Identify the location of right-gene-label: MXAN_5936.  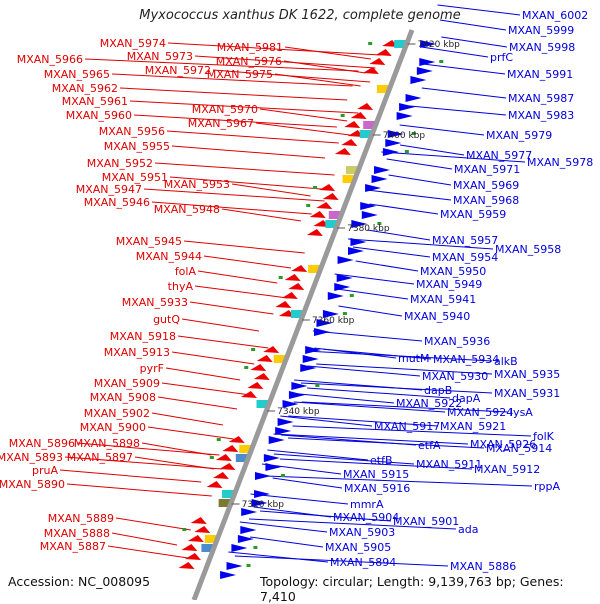
(457, 341).